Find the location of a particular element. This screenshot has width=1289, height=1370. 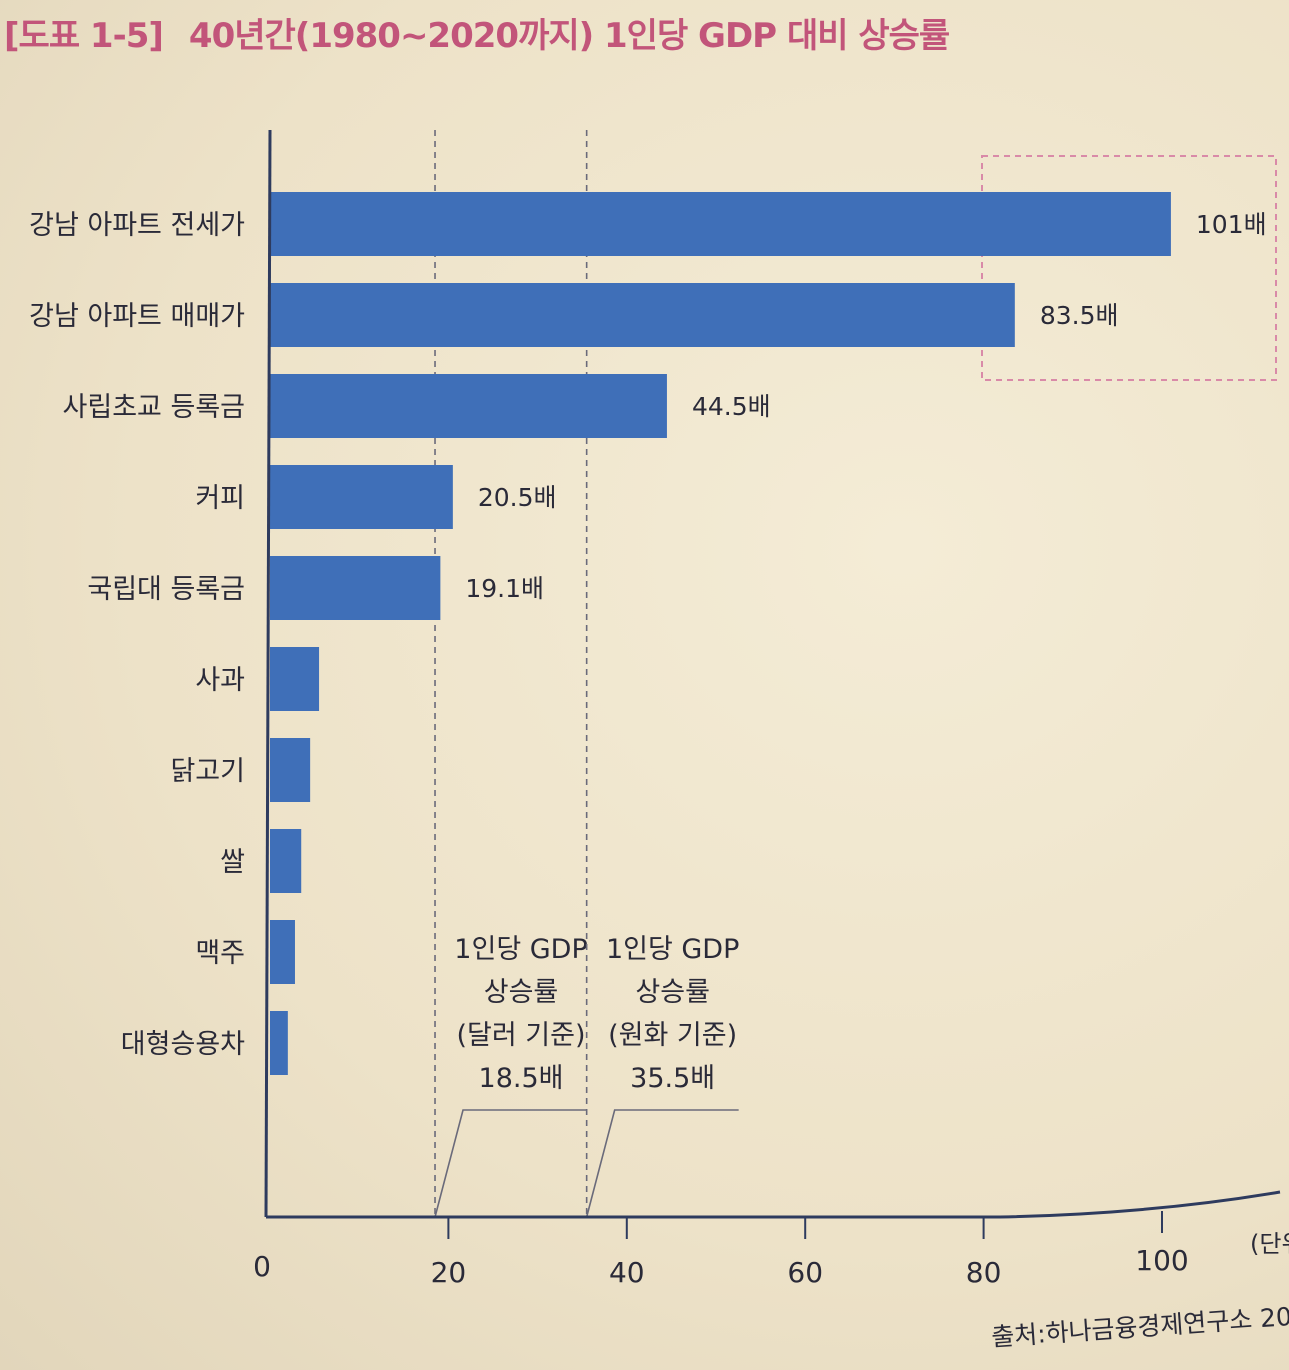

x-tick-label-4: 60 is located at coordinates (805, 1272).